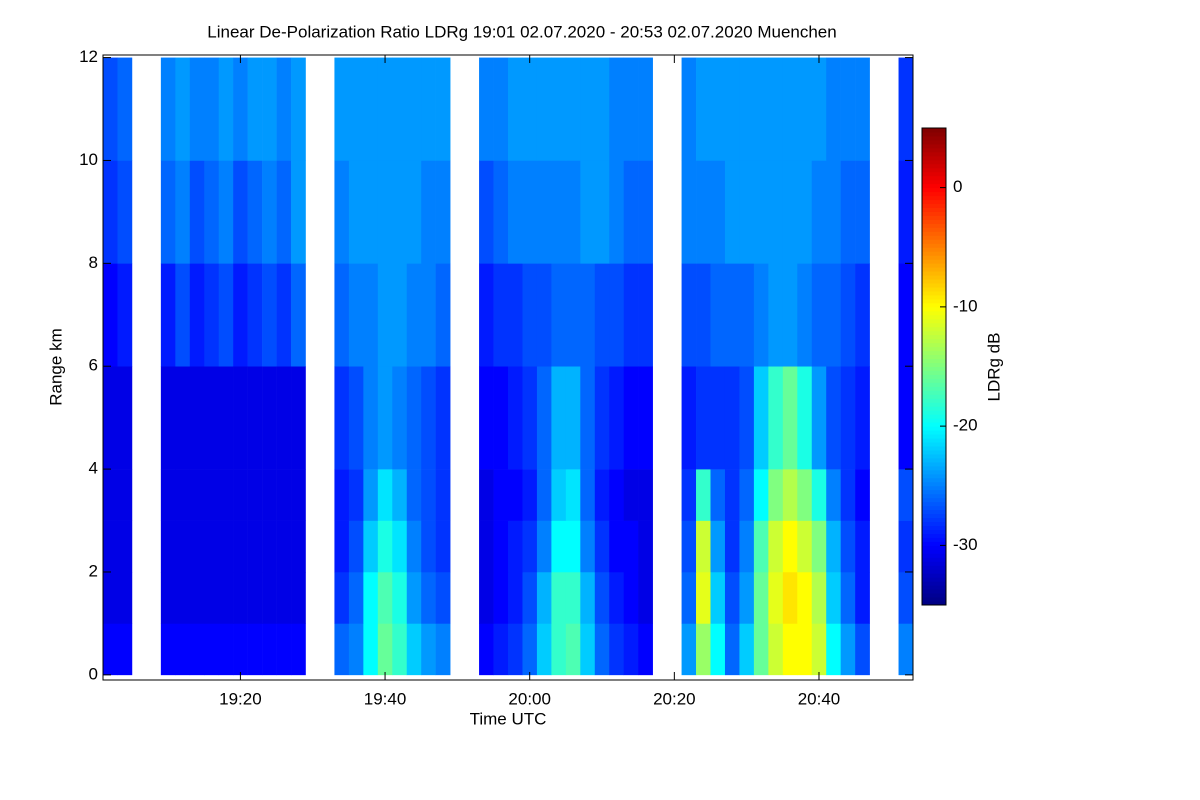 The image size is (1200, 800). What do you see at coordinates (93, 468) in the screenshot?
I see `y-tick-label: 4` at bounding box center [93, 468].